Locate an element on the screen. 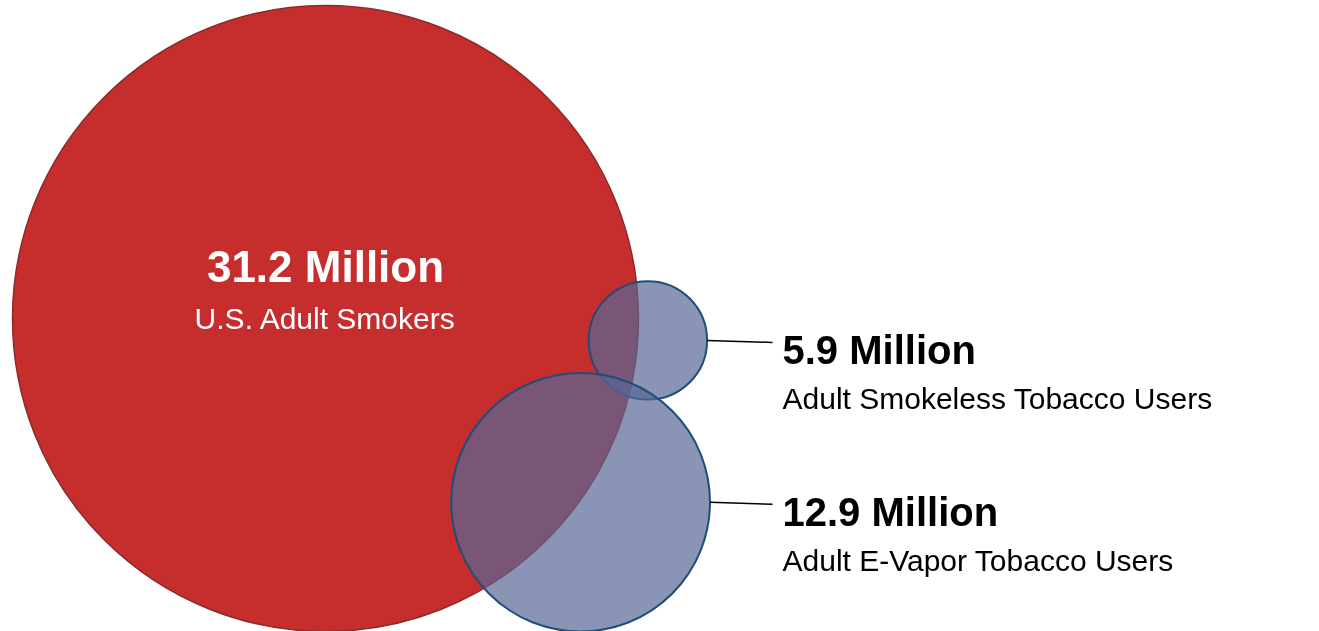 Image resolution: width=1319 pixels, height=631 pixels. data-label: 31.2 Million is located at coordinates (325, 266).